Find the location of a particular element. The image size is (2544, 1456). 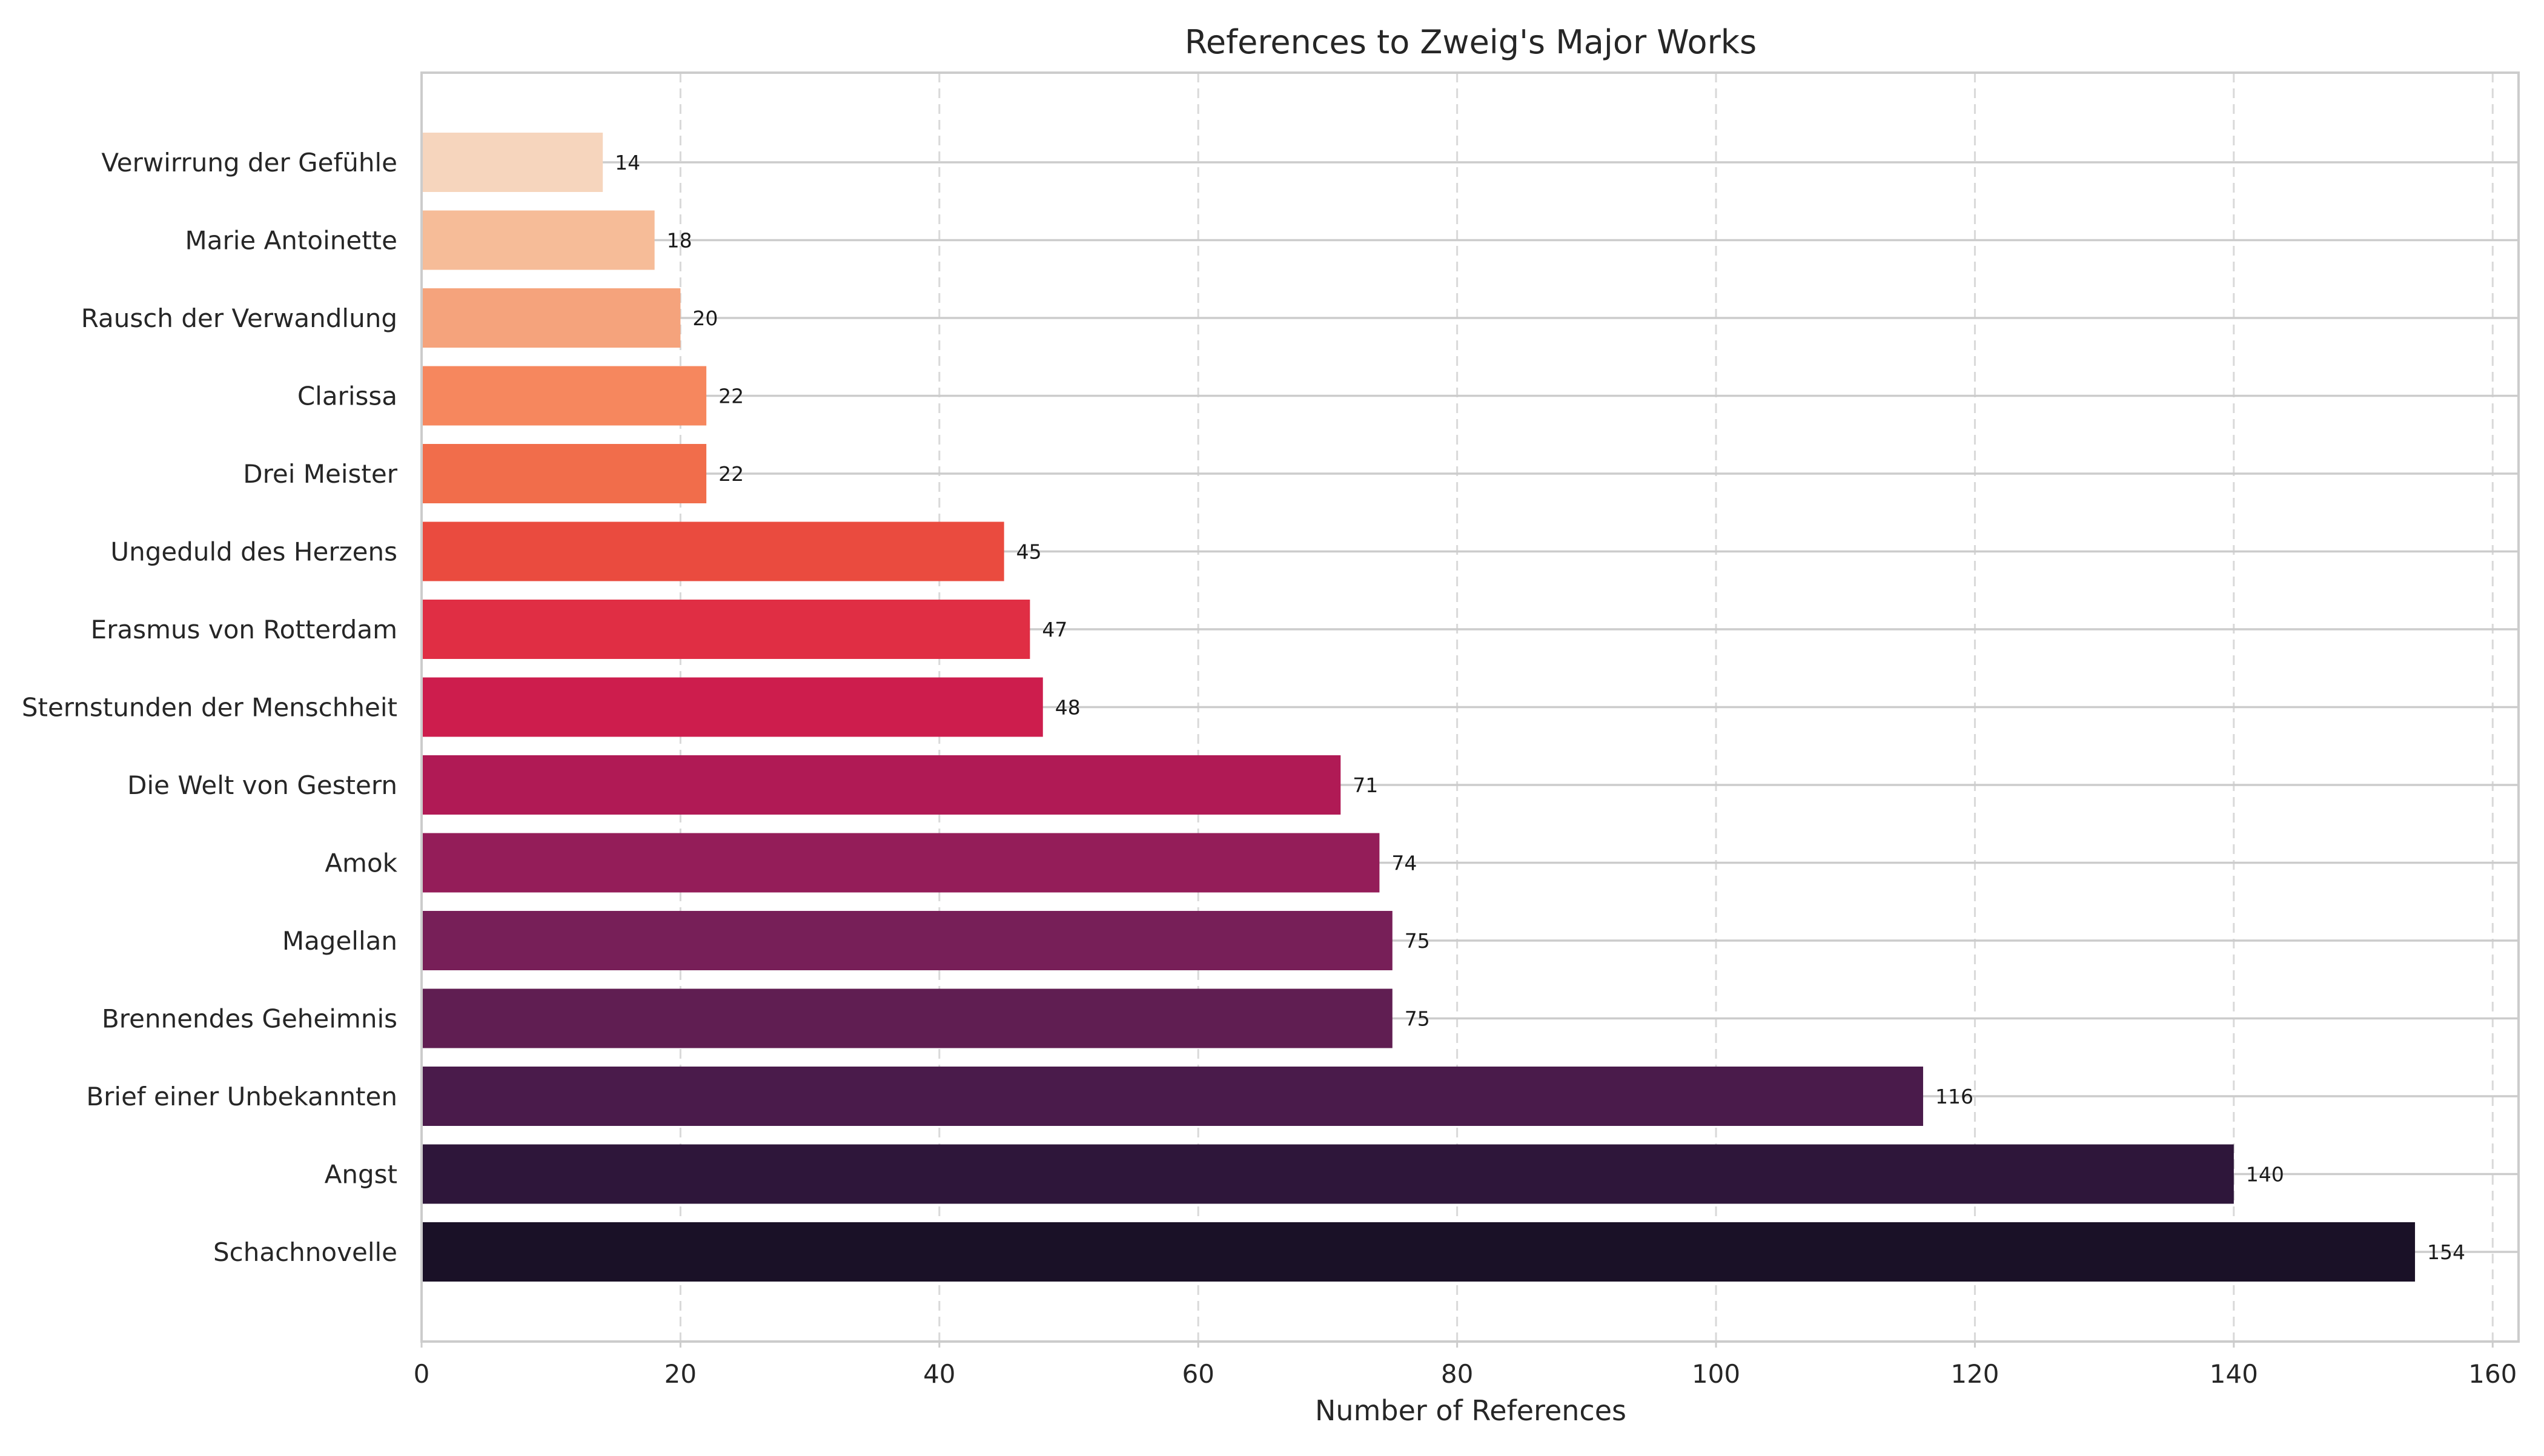

bar-value-label: 116 is located at coordinates (1954, 1096).